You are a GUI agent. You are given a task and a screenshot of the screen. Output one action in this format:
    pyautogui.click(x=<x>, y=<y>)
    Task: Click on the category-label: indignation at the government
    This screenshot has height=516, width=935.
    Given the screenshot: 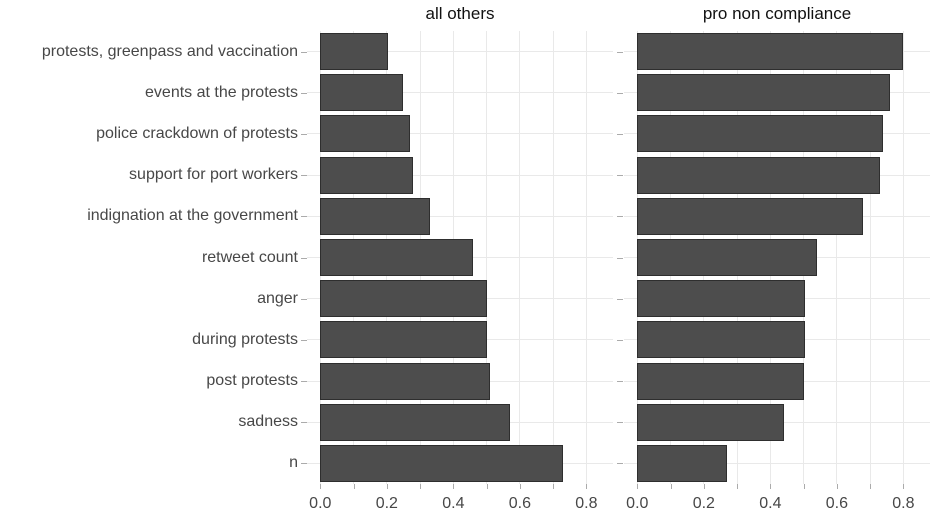 What is the action you would take?
    pyautogui.click(x=192, y=216)
    